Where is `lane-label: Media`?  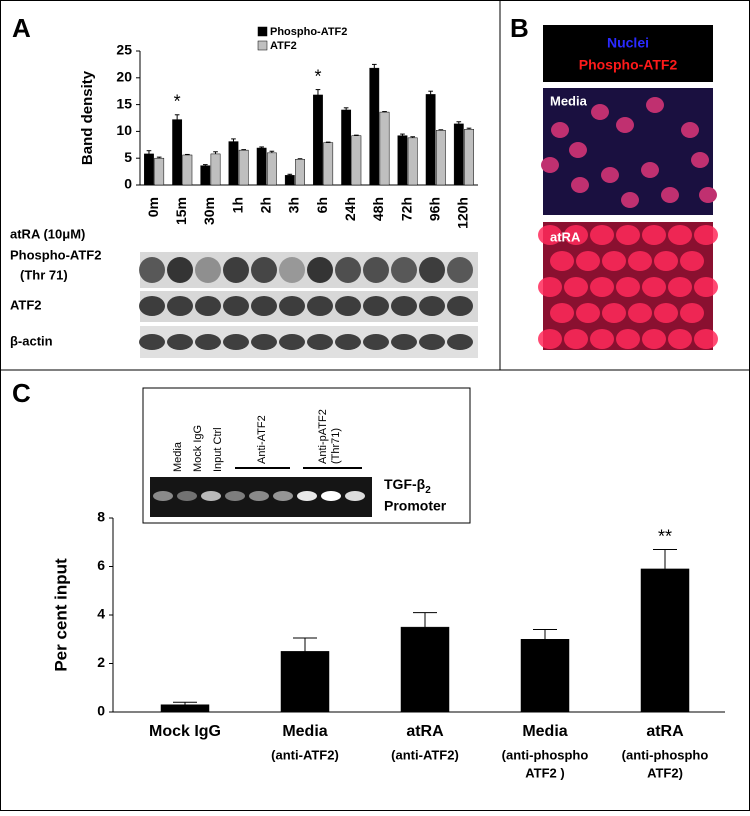
lane-label: Media is located at coordinates (178, 456).